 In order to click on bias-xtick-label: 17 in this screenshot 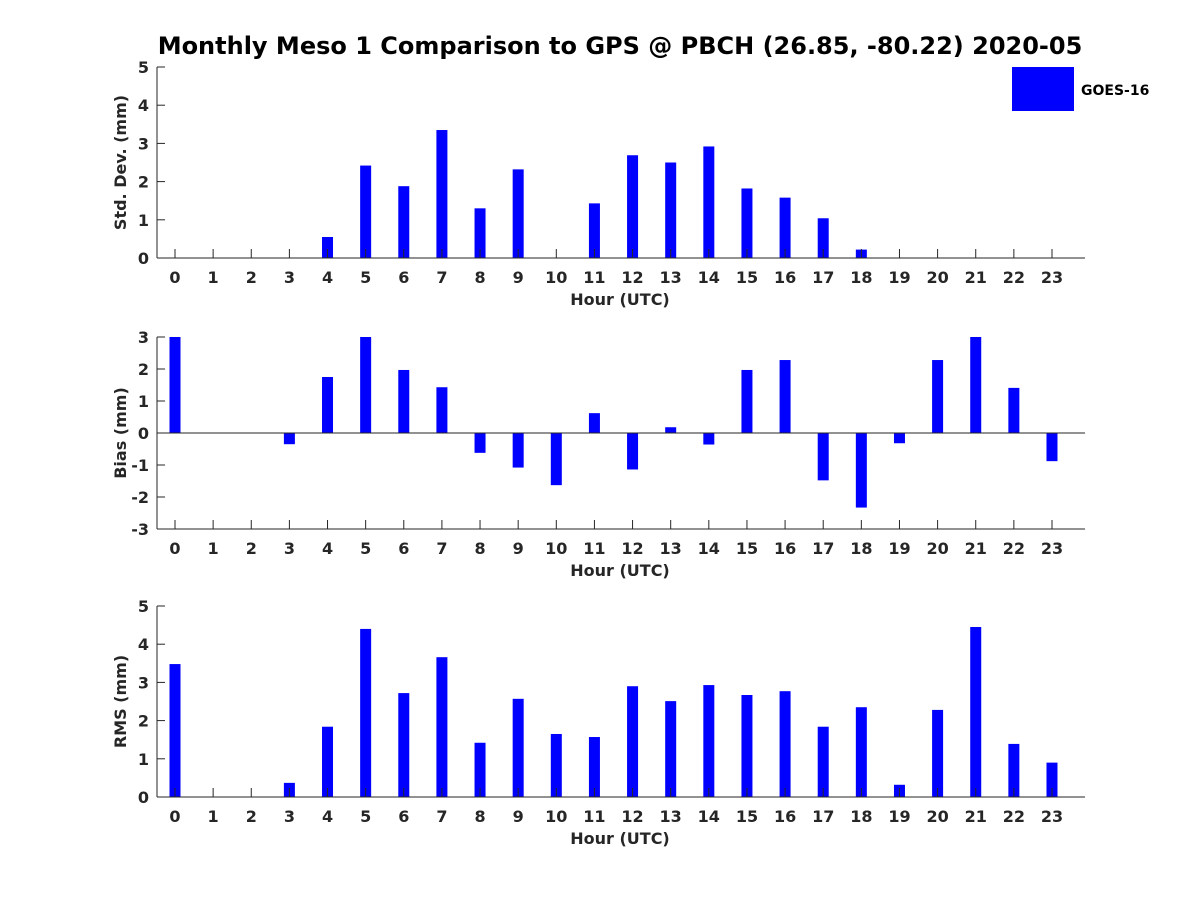, I will do `click(823, 548)`.